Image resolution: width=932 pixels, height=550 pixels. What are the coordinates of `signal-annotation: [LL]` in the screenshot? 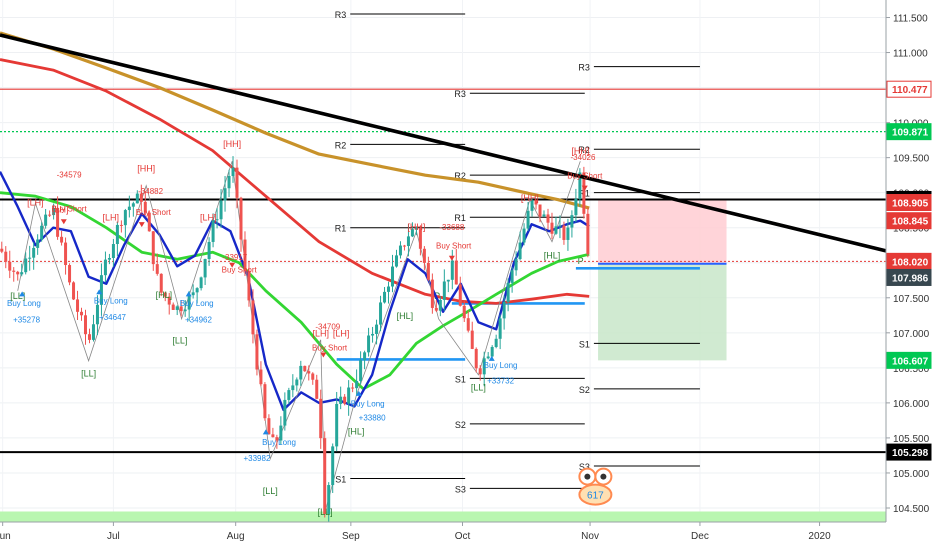 It's located at (179, 340).